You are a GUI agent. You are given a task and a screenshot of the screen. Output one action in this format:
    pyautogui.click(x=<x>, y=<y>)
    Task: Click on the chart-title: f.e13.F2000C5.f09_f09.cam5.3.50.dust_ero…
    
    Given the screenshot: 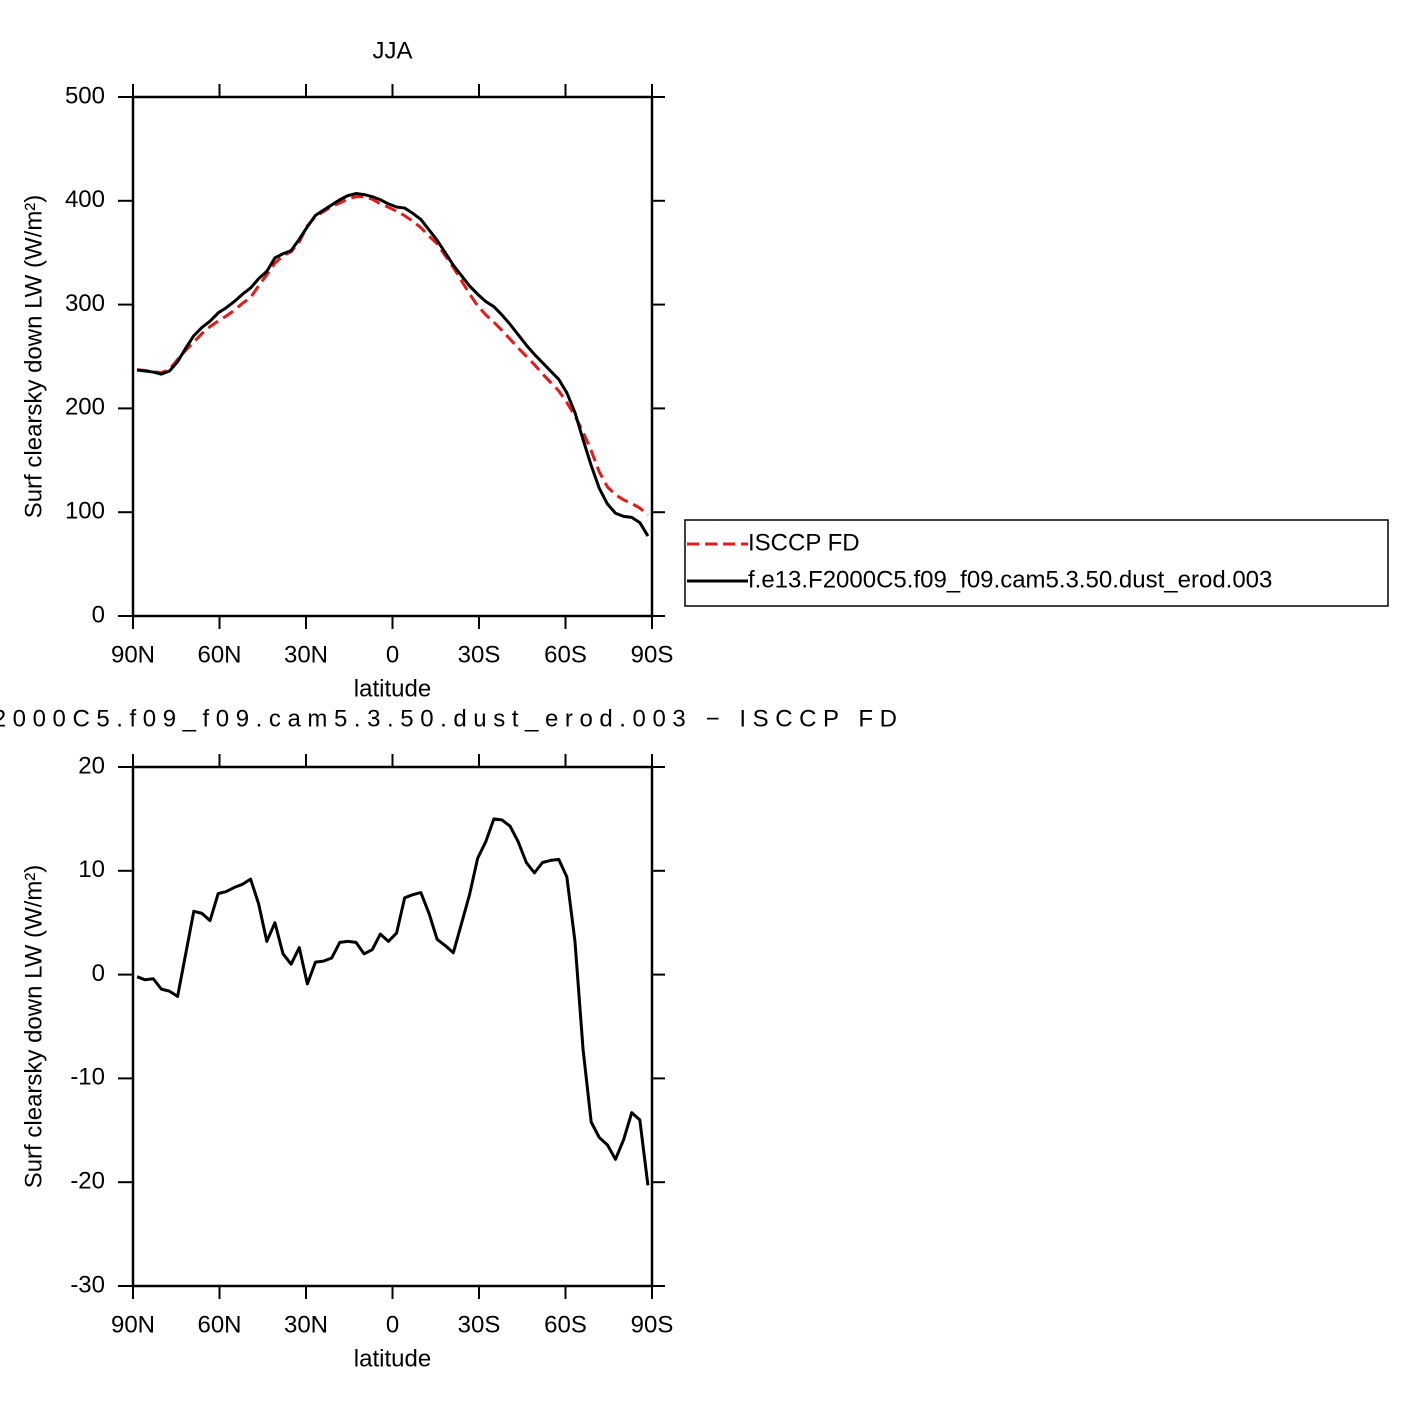 What is the action you would take?
    pyautogui.click(x=448, y=718)
    